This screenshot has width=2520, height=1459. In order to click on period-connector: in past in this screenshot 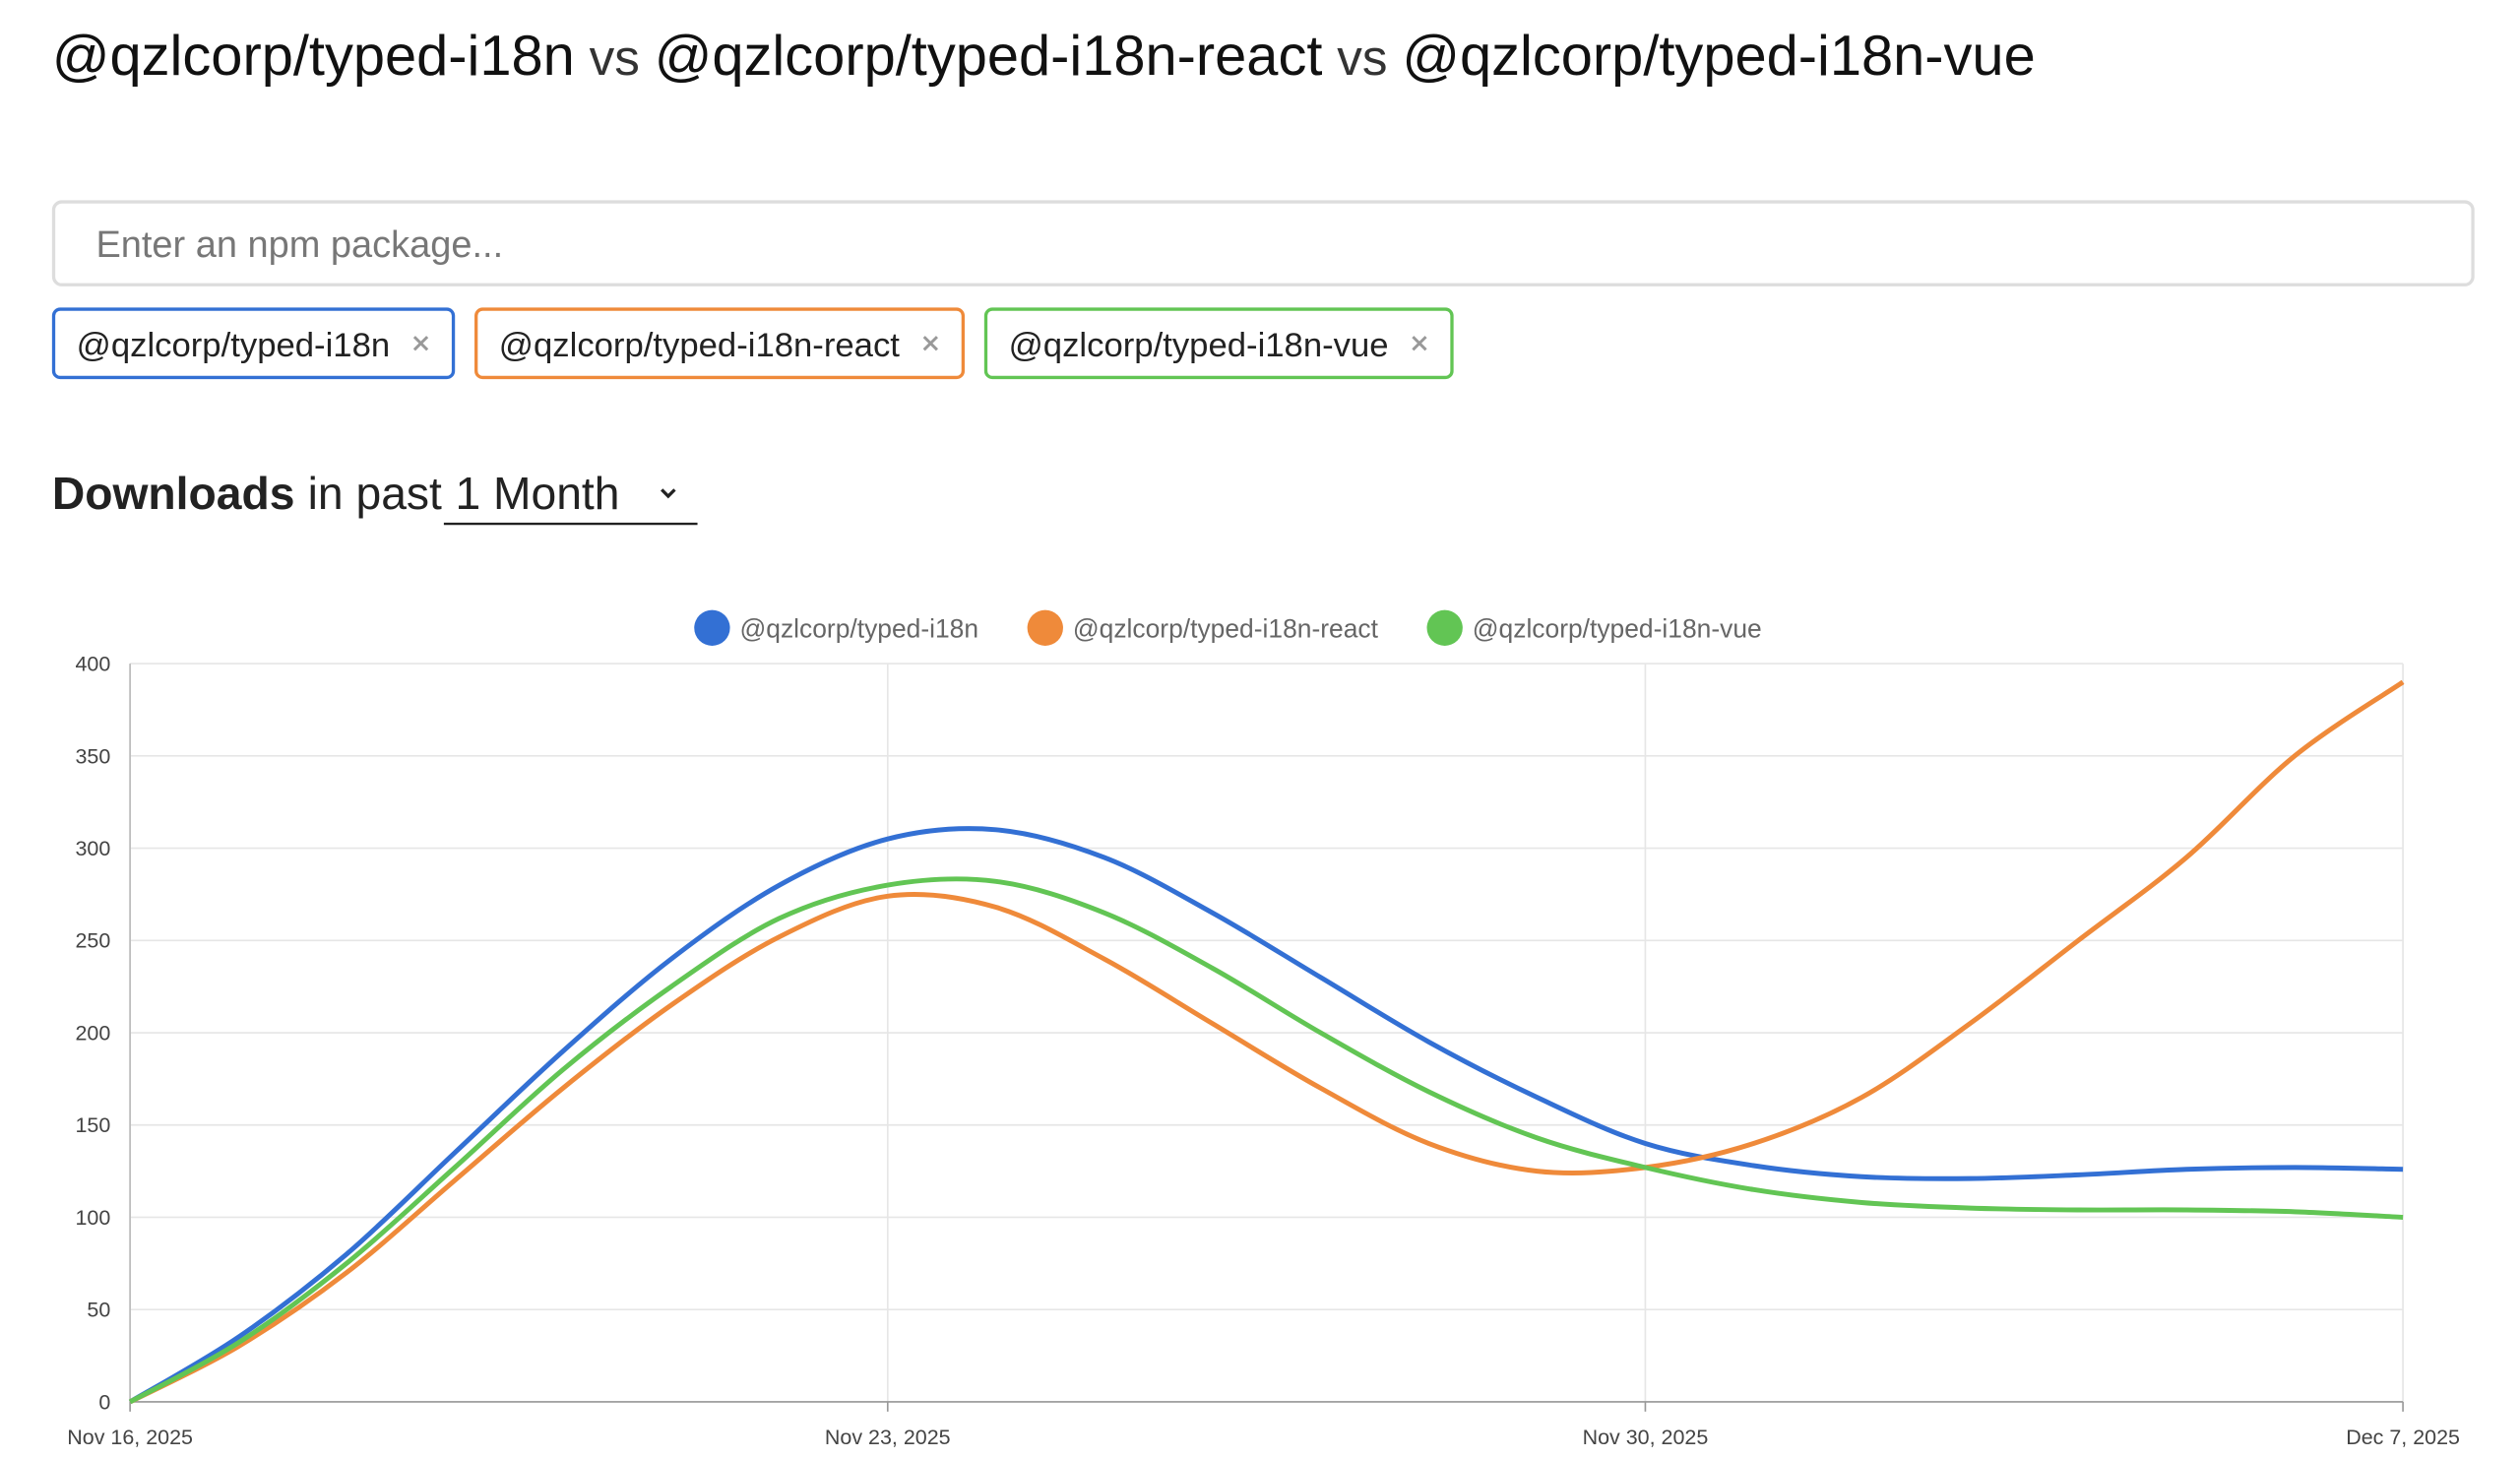, I will do `click(375, 493)`.